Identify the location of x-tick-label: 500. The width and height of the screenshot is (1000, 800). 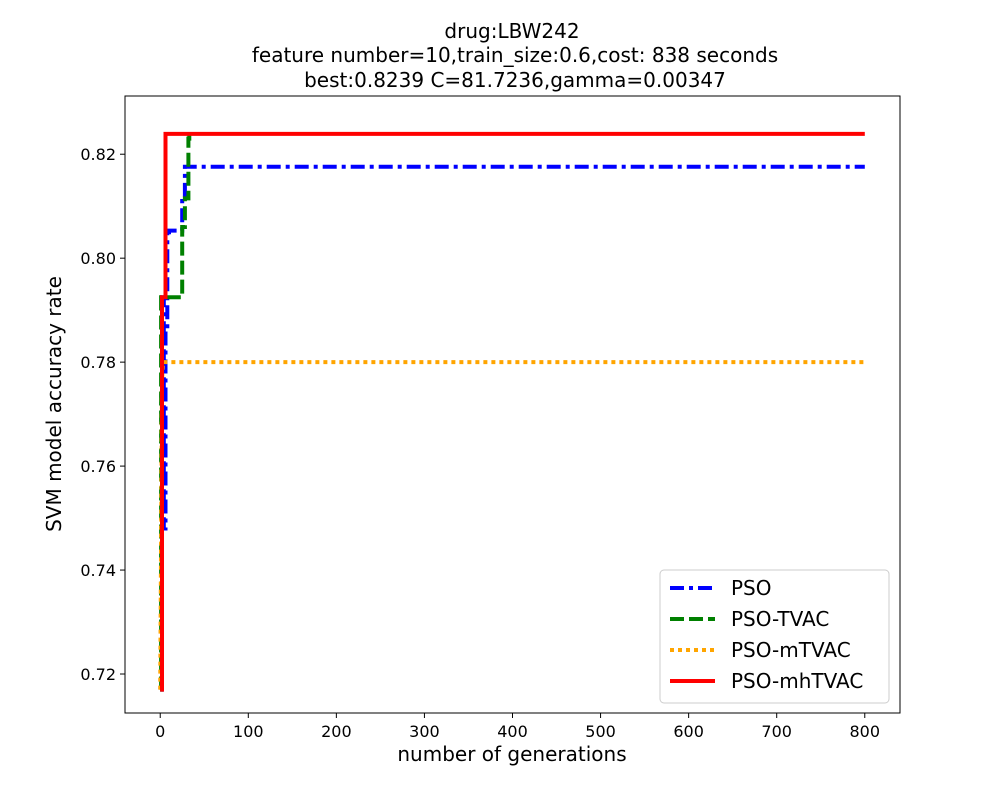
(600, 731).